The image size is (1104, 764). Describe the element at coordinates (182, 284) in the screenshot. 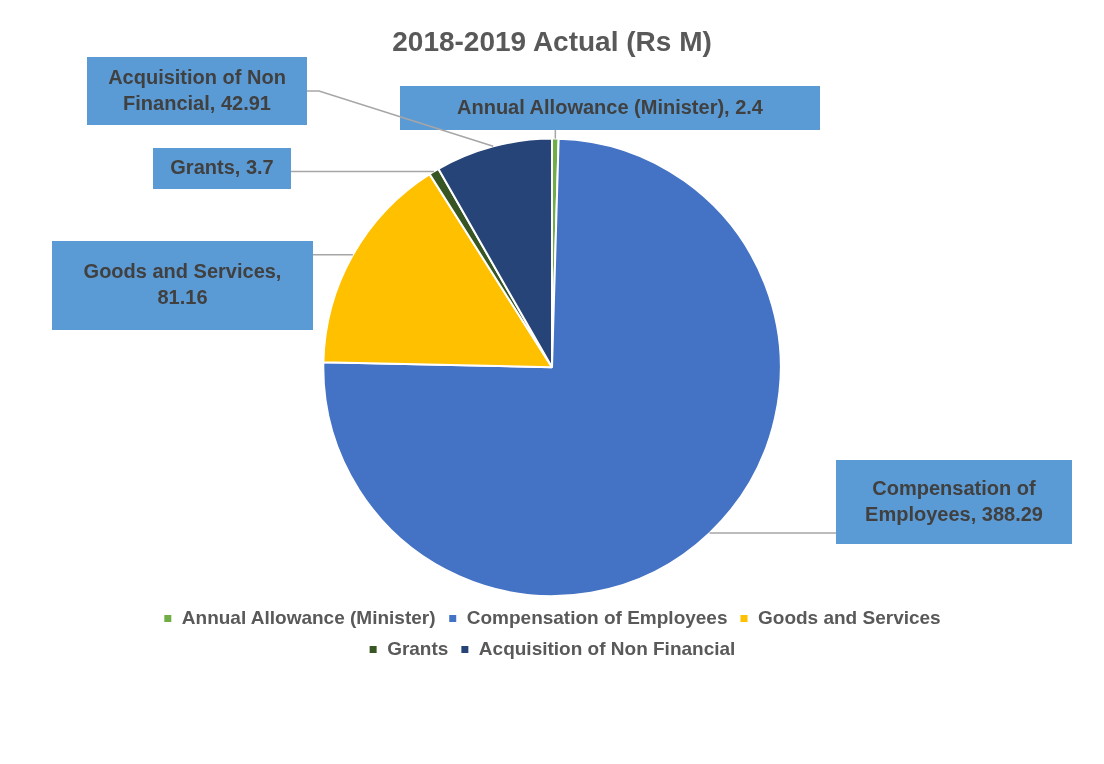

I see `data-label: Goods and Services, 81.16` at that location.